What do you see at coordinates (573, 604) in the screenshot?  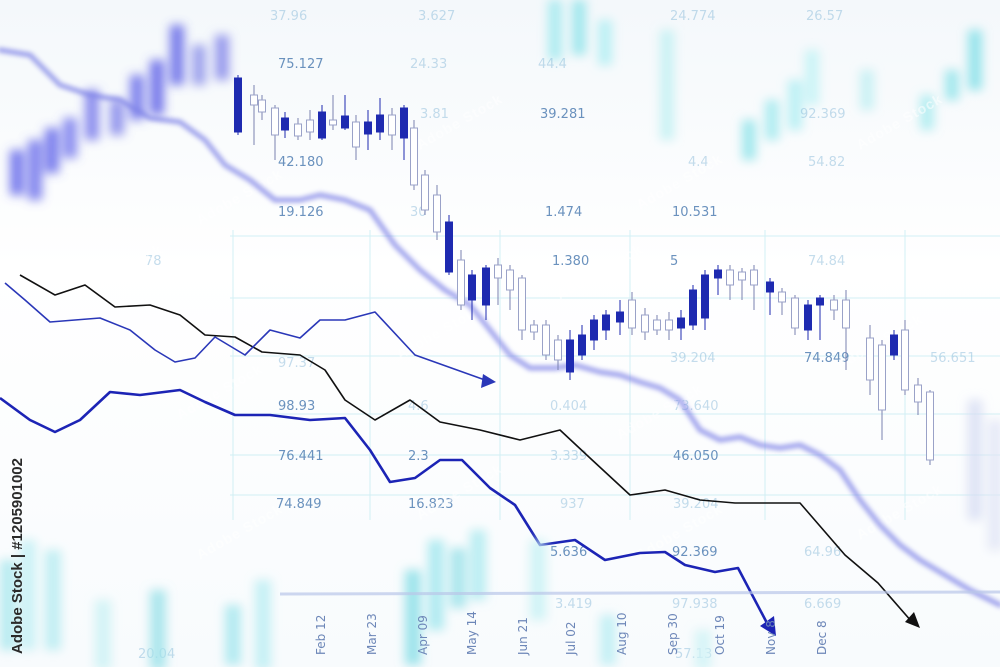 I see `data-number: 3.419` at bounding box center [573, 604].